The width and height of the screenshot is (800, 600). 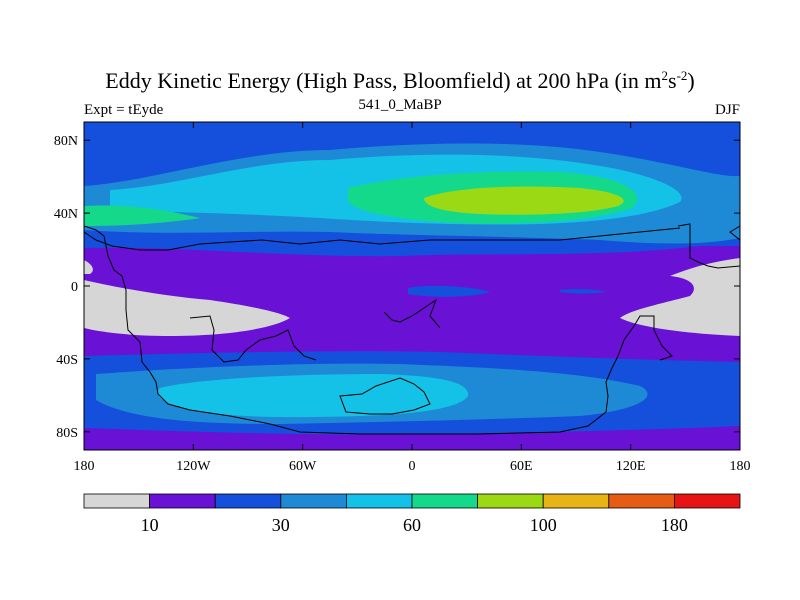 What do you see at coordinates (253, 339) in the screenshot?
I see `coastline-south-america` at bounding box center [253, 339].